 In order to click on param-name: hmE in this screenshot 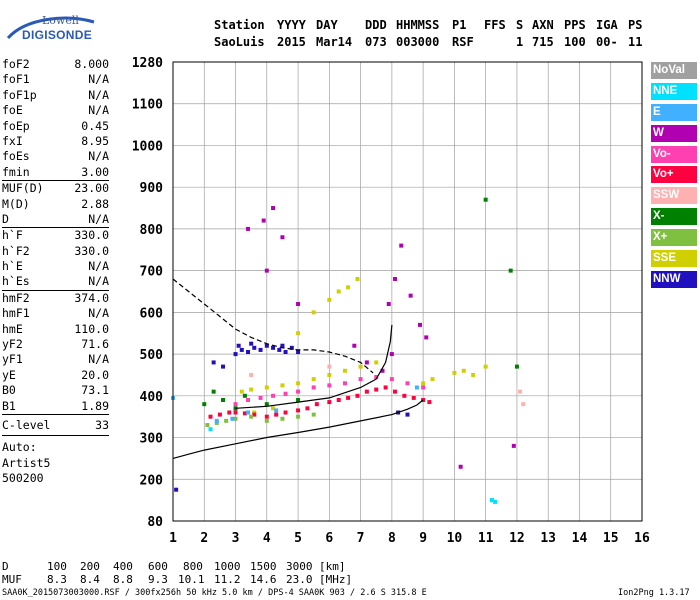, I will do `click(12, 328)`.